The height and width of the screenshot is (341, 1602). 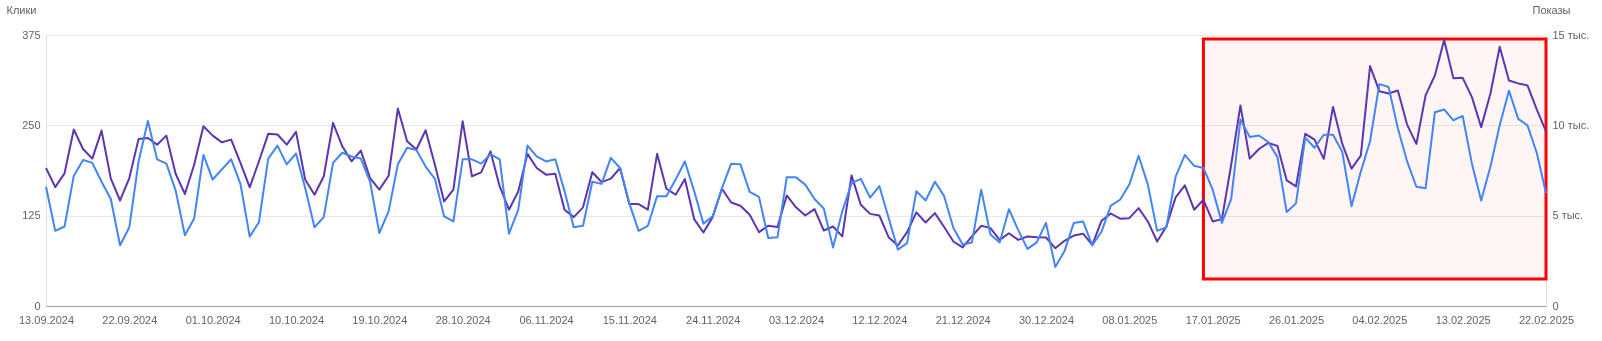 I want to click on x-tick-label: 17.01.2025, so click(x=1213, y=319).